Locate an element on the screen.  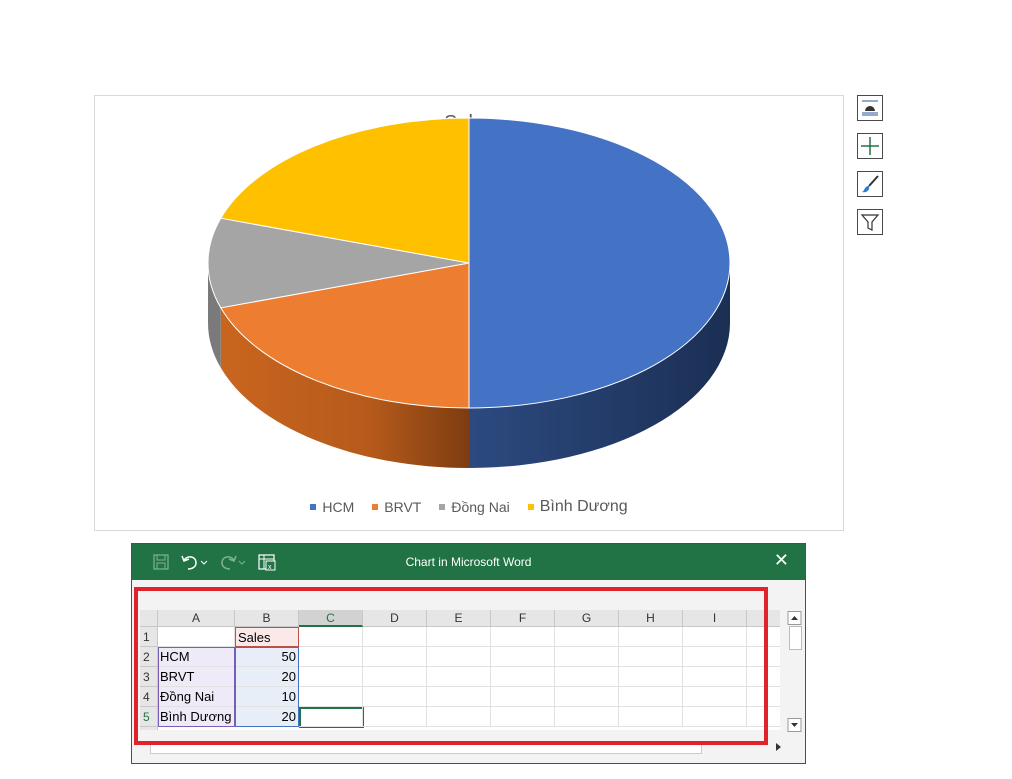
save-icon is located at coordinates (161, 562).